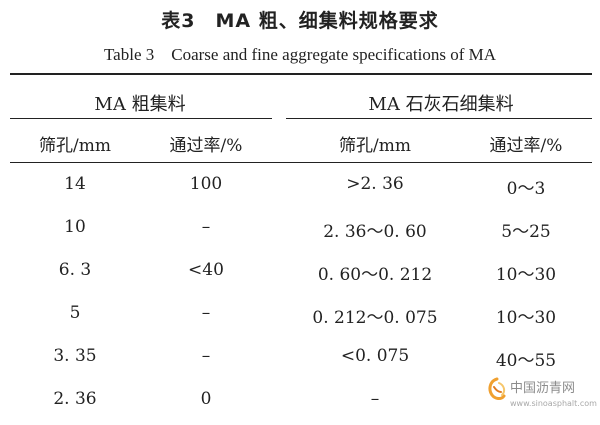 The height and width of the screenshot is (425, 600). I want to click on table-cell: 0～3, so click(526, 189).